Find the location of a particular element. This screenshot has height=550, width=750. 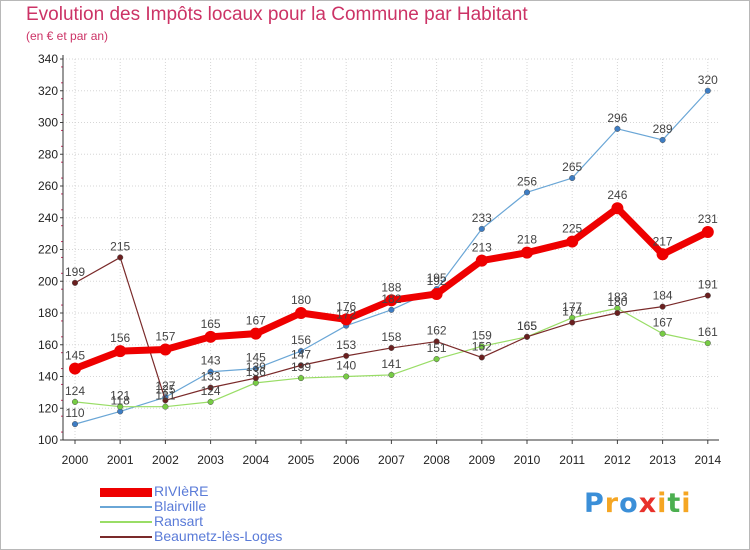

data-label-RIVIèRE: 213 is located at coordinates (482, 248).